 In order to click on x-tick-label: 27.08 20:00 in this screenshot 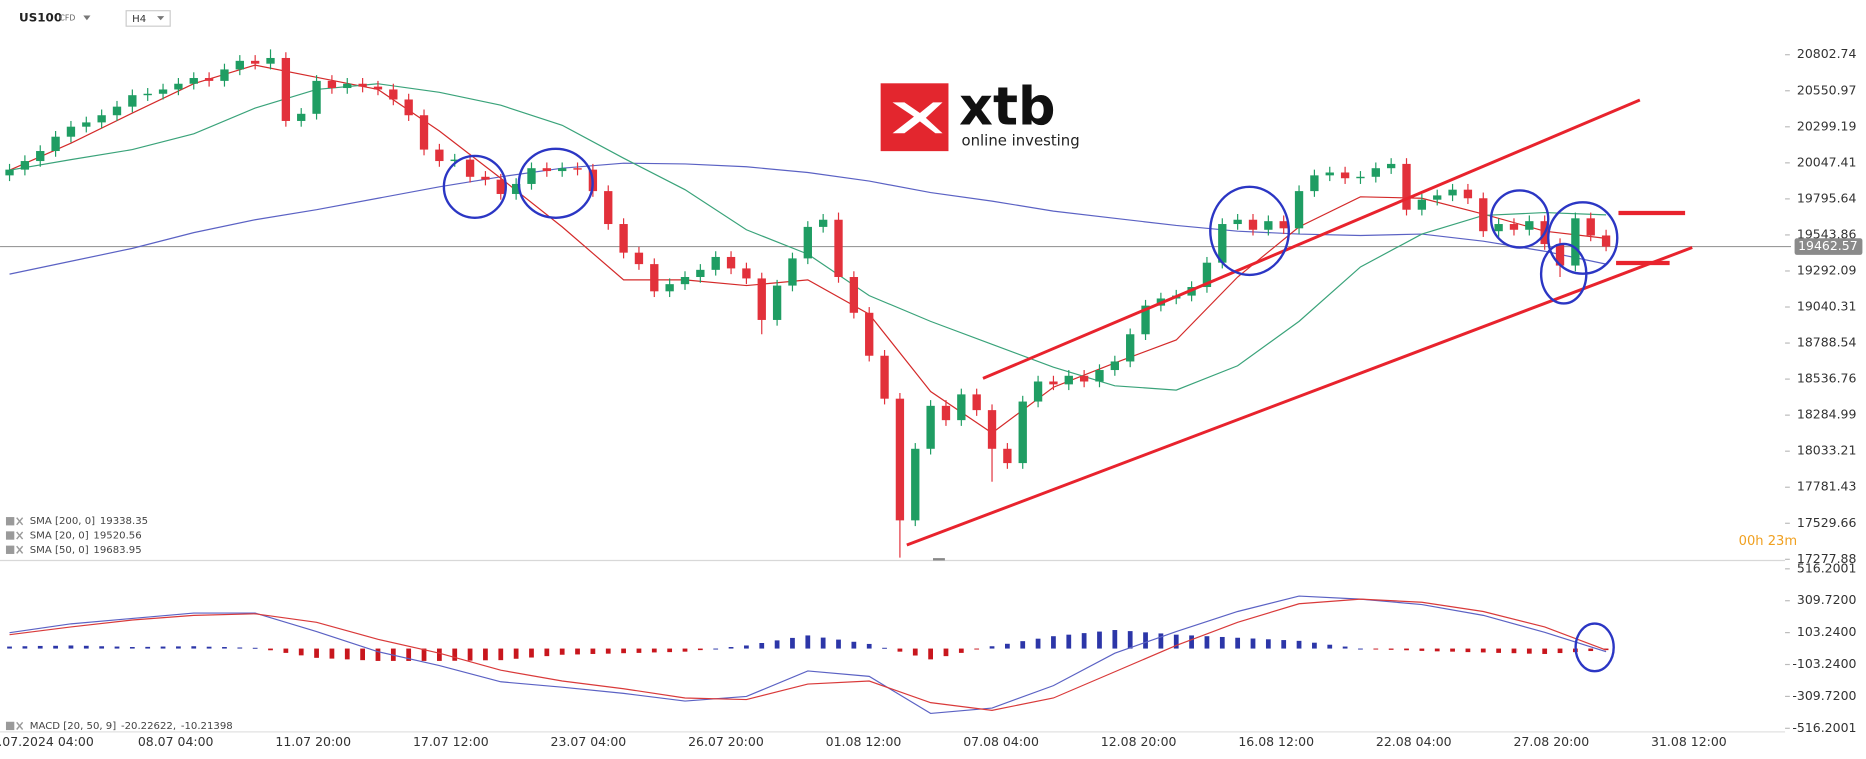, I will do `click(1551, 741)`.